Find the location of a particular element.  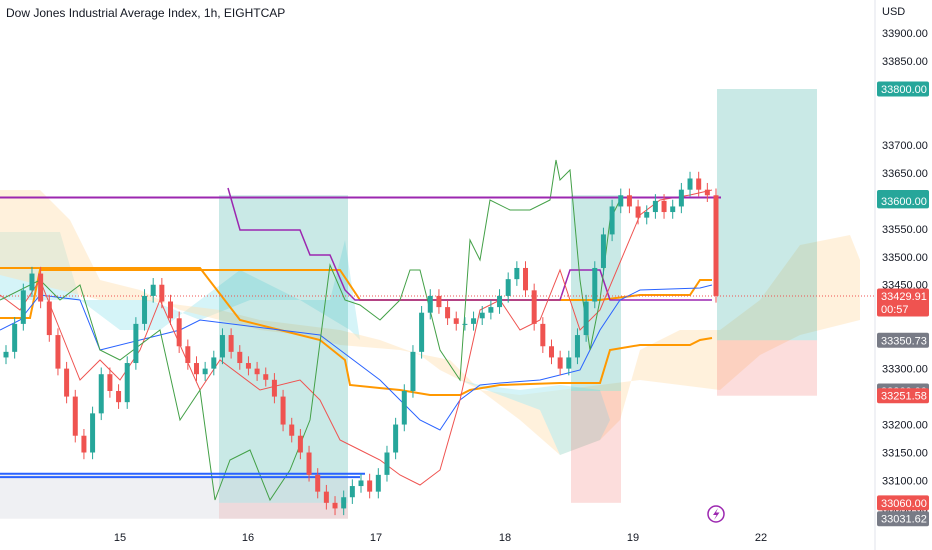

price-tick-label: 33900.00 is located at coordinates (905, 34).